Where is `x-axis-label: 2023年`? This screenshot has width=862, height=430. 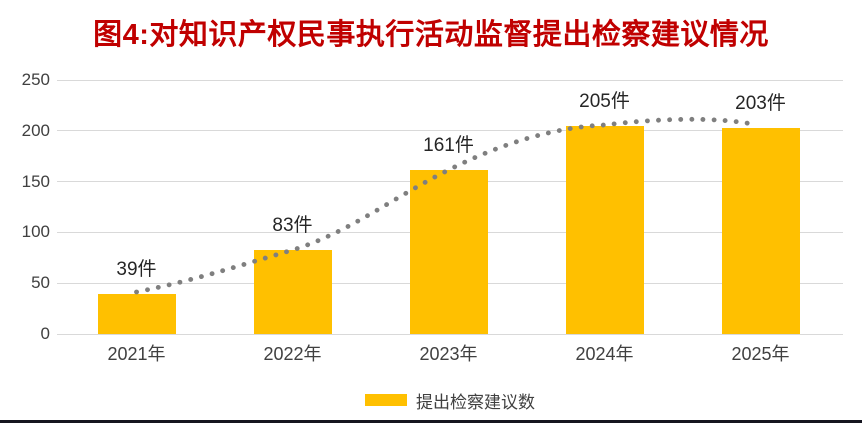
x-axis-label: 2023年 is located at coordinates (448, 354).